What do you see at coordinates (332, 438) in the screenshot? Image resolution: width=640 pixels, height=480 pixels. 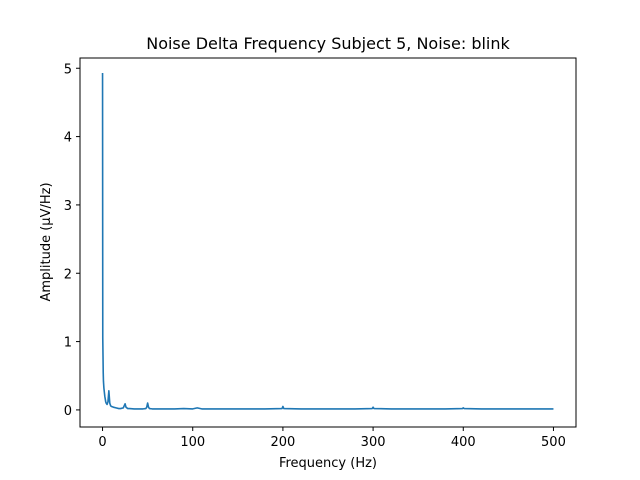 I see `x-axis-ticks: 0 100 200 300 400 500` at bounding box center [332, 438].